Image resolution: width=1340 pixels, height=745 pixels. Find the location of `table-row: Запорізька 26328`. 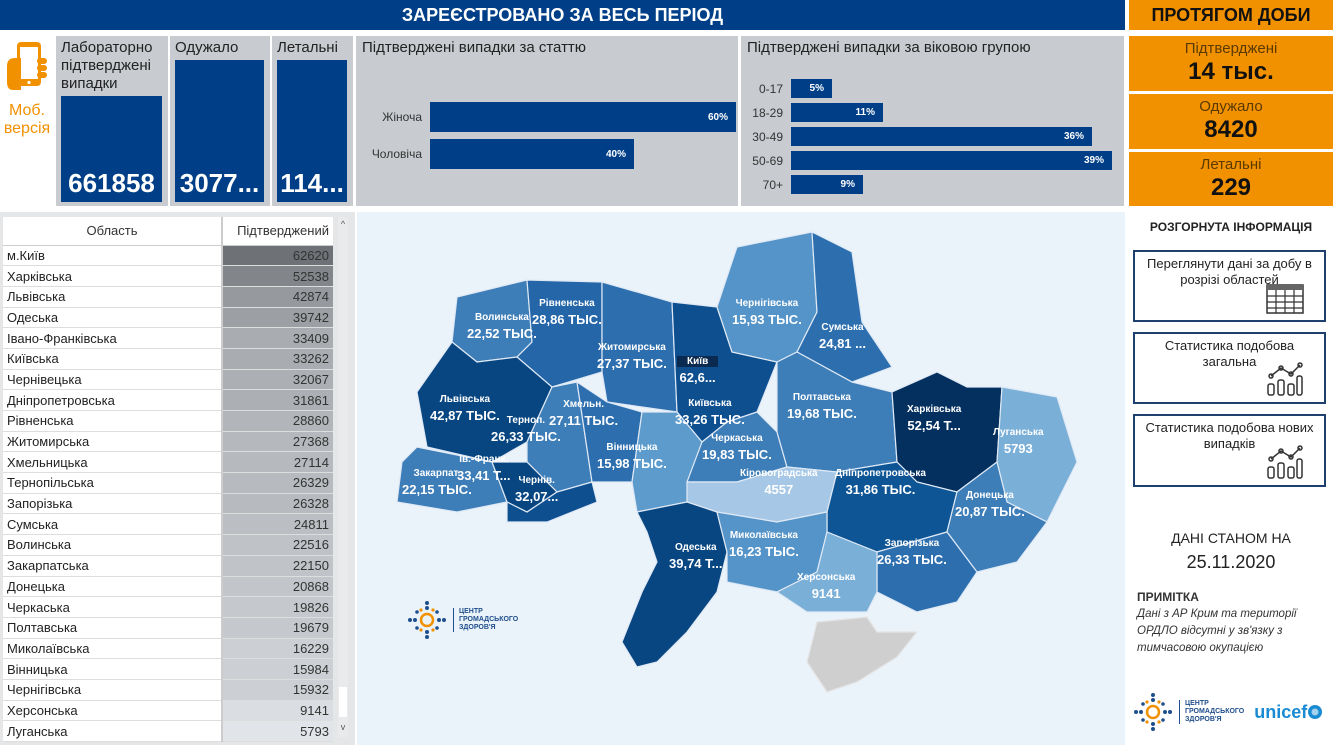

table-row: Запорізька 26328 is located at coordinates (168, 504).